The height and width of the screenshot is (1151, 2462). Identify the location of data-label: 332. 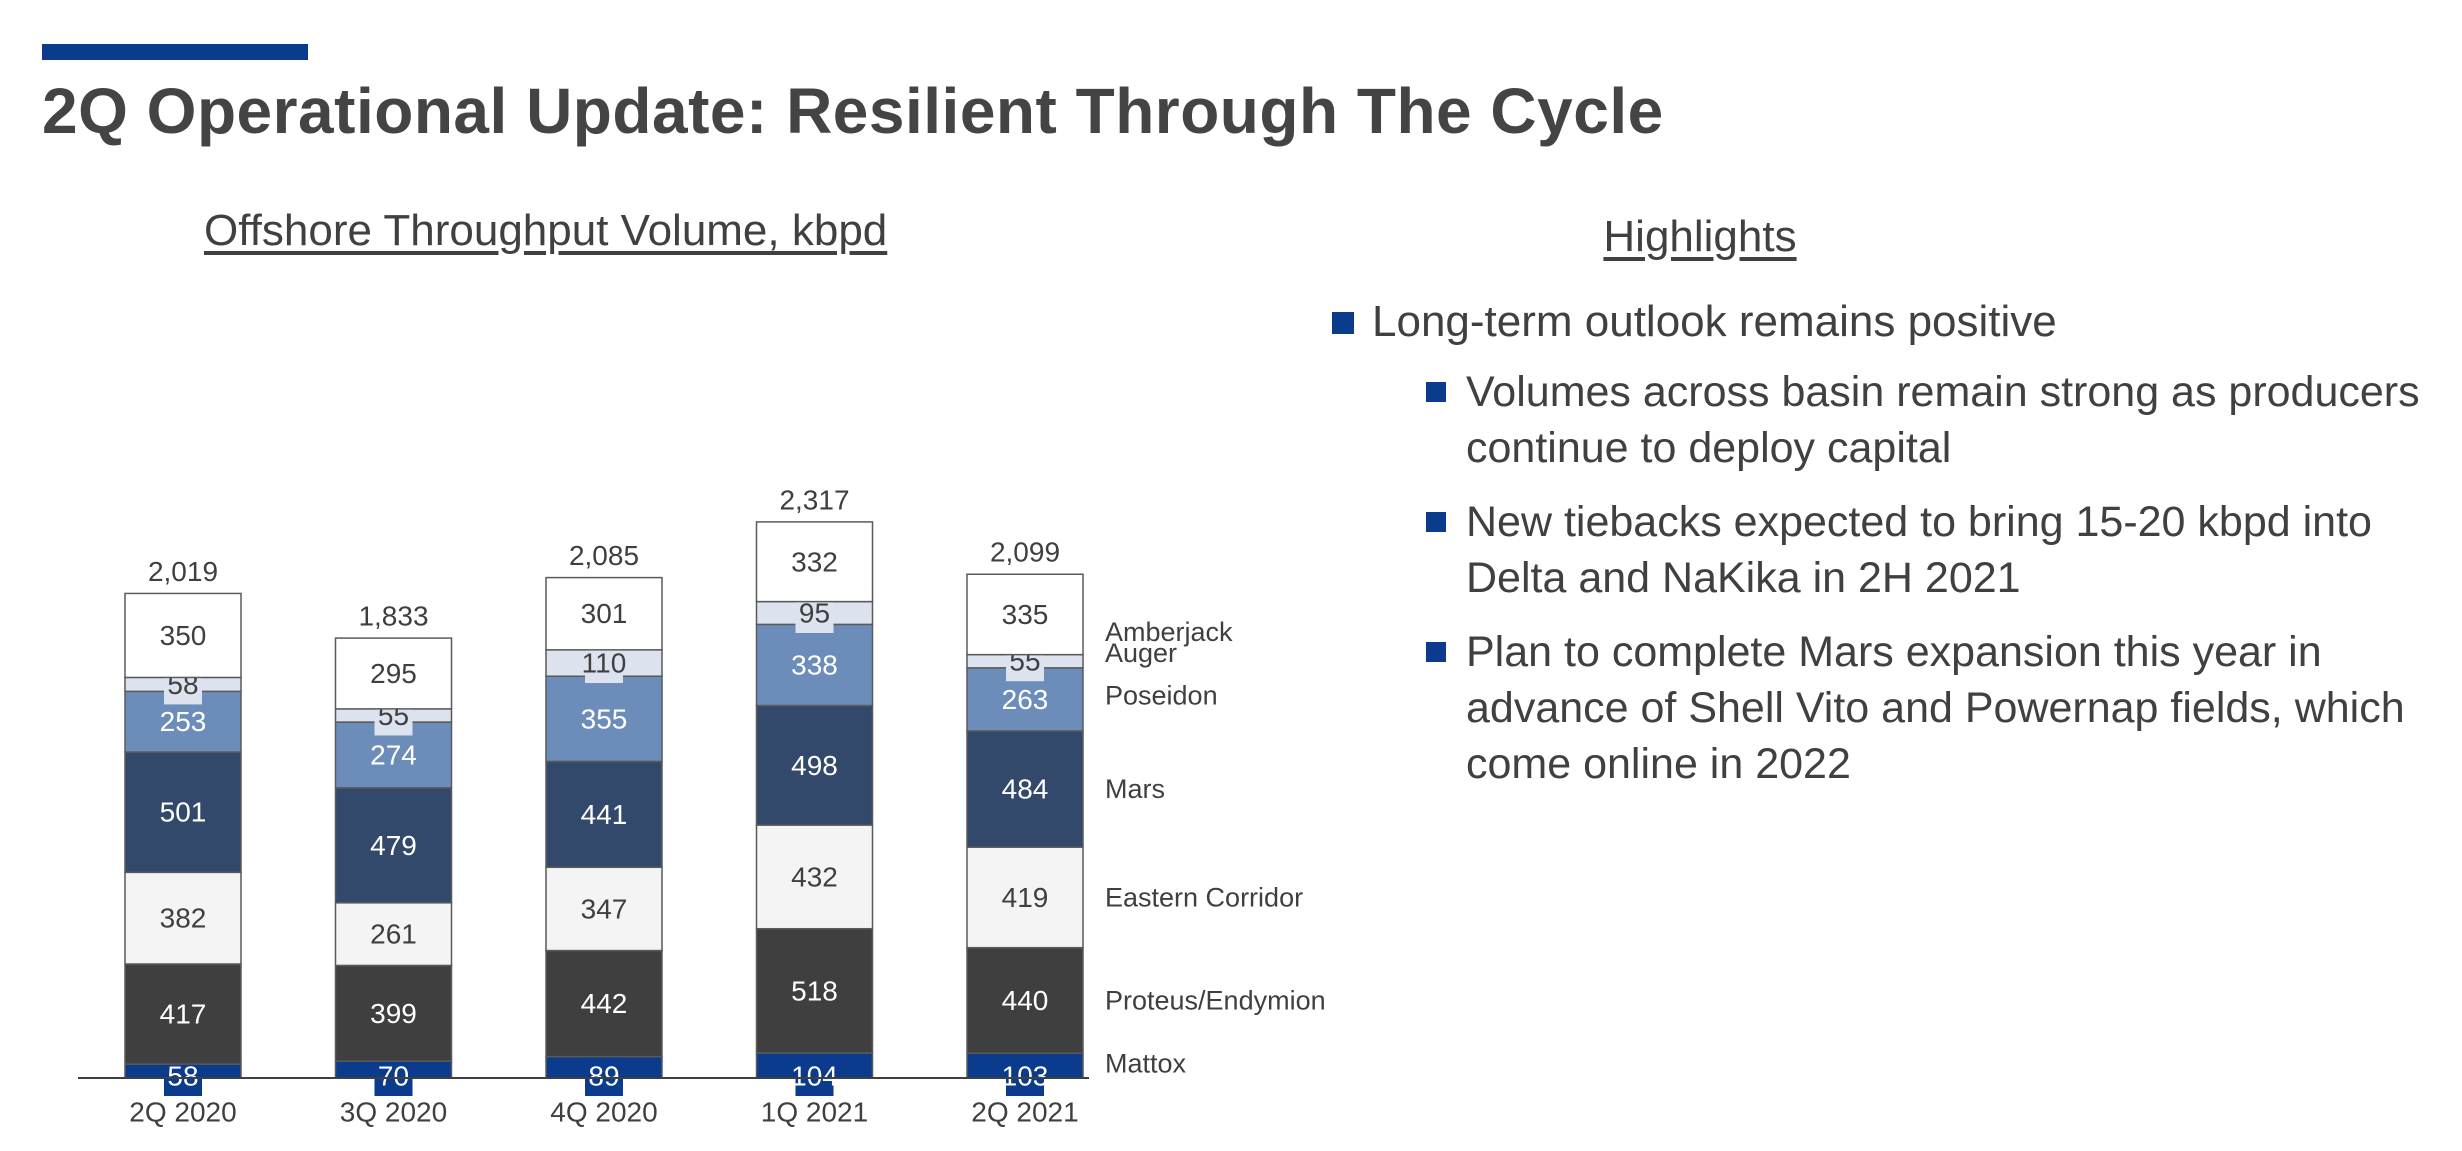
(814, 561).